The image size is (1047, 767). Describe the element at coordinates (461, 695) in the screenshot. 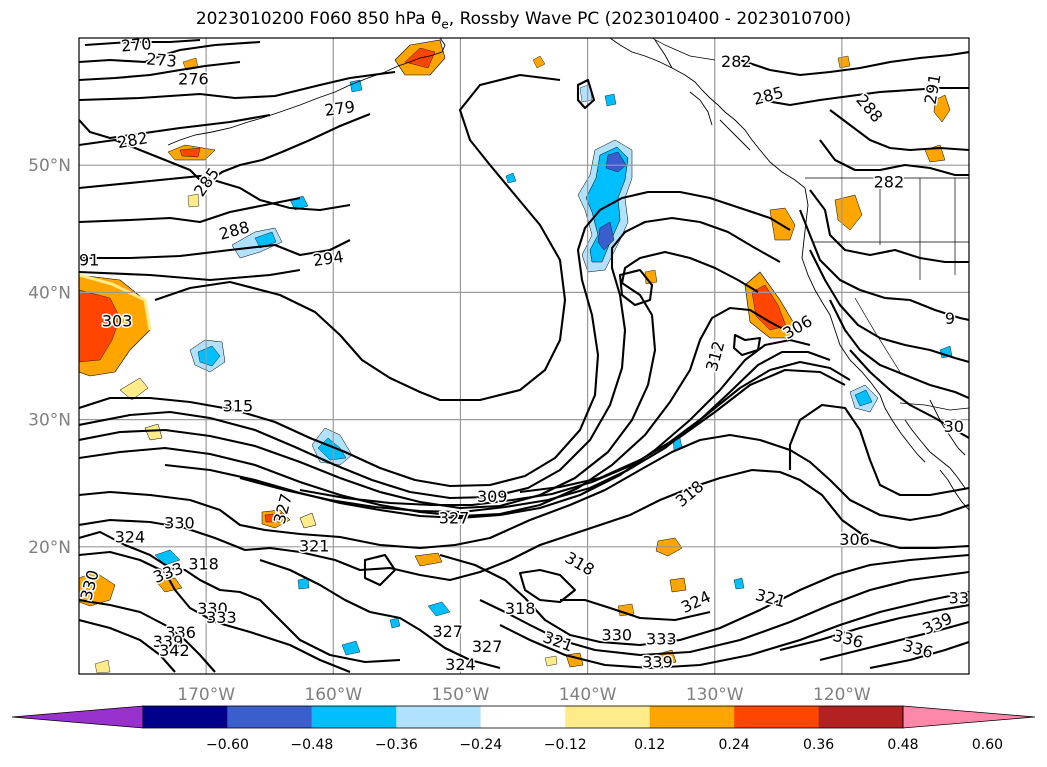

I see `lon-tick-label: 150°W` at that location.